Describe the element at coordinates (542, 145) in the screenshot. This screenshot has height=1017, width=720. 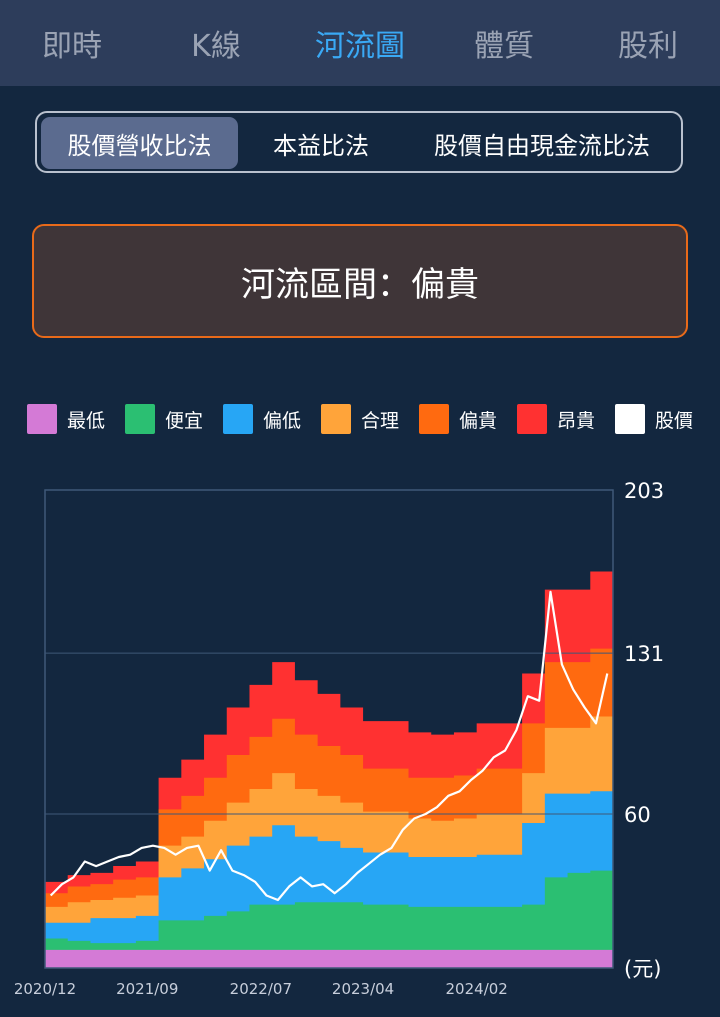
I see `method-price-to-fcf: 股價自由現金流比法` at that location.